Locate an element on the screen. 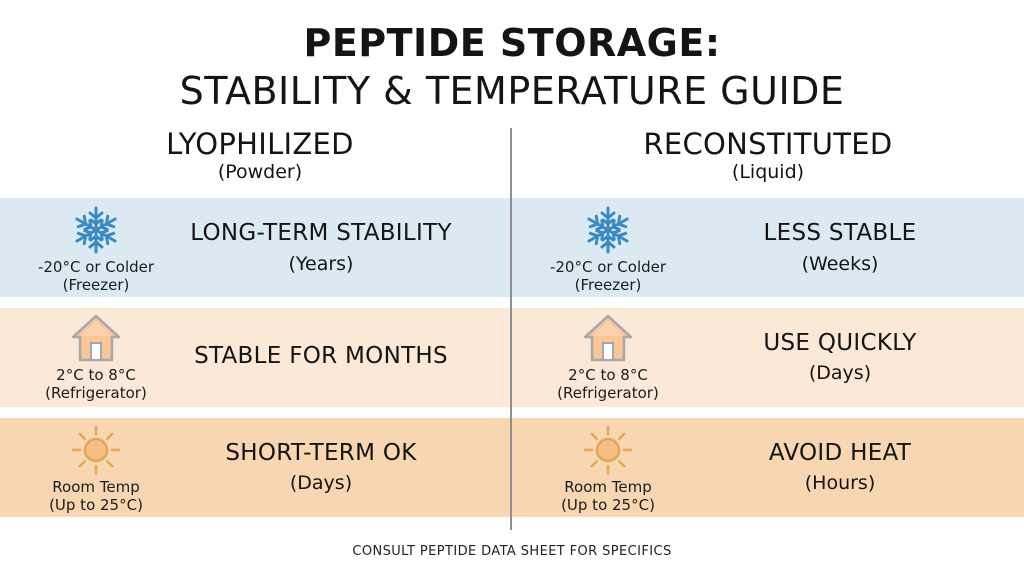 The image size is (1024, 572). reconstituted-fridge-detail: (Days) is located at coordinates (840, 373).